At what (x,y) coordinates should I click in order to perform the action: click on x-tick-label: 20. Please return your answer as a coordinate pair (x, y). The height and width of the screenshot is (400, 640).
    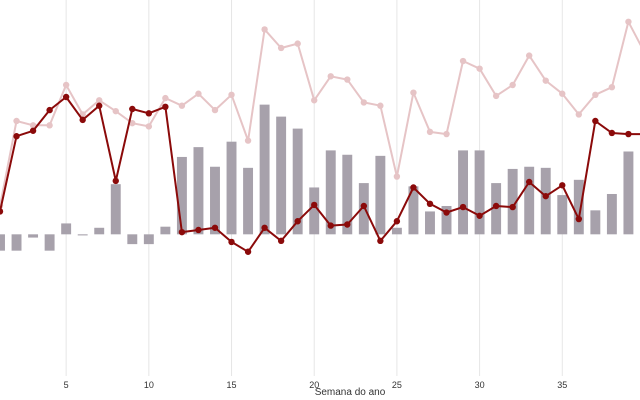
    Looking at the image, I should click on (314, 385).